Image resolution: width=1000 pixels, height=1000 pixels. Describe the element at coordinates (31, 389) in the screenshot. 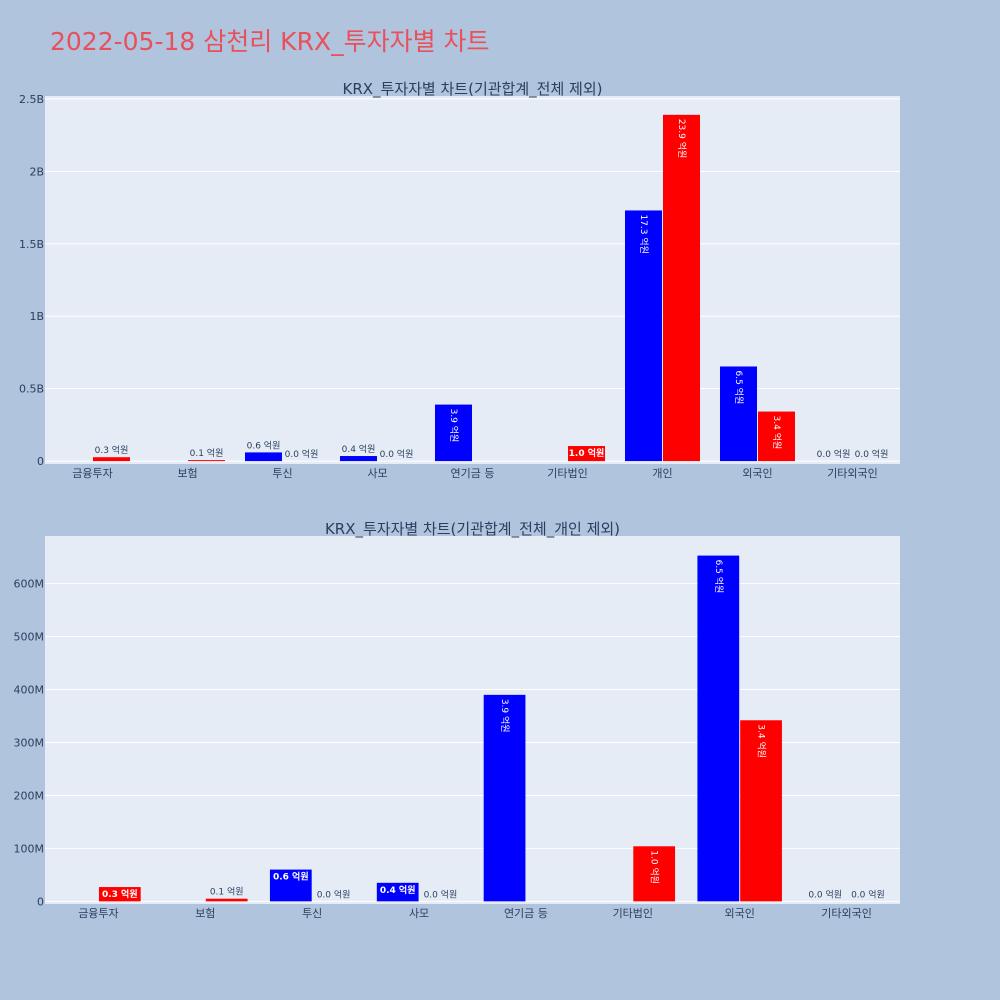

I see `y-tick-label: 0.5B` at that location.